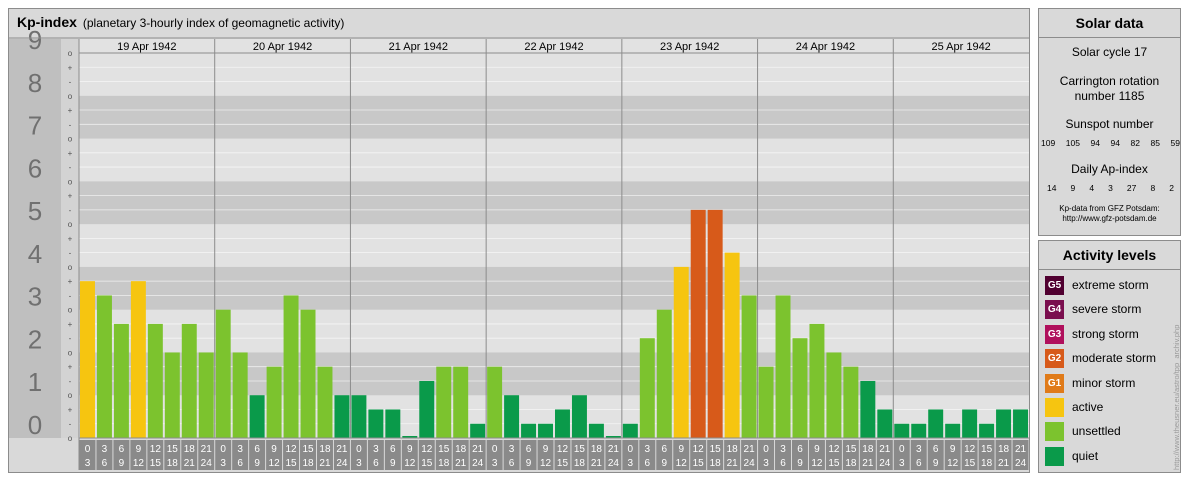 The height and width of the screenshot is (480, 1184). Describe the element at coordinates (689, 47) in the screenshot. I see `day-label: 23 Apr 1942` at that location.